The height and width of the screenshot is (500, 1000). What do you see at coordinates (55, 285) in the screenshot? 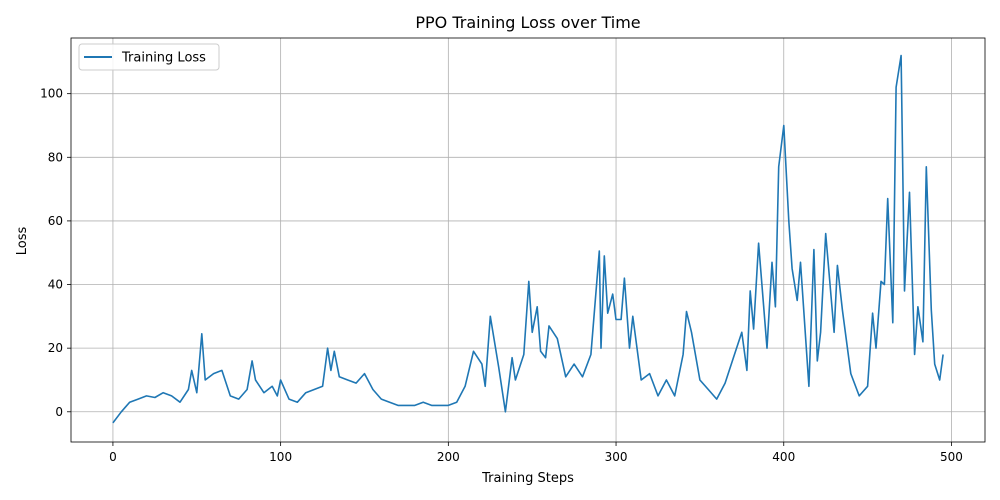
I see `y-tick-label: 40` at bounding box center [55, 285].